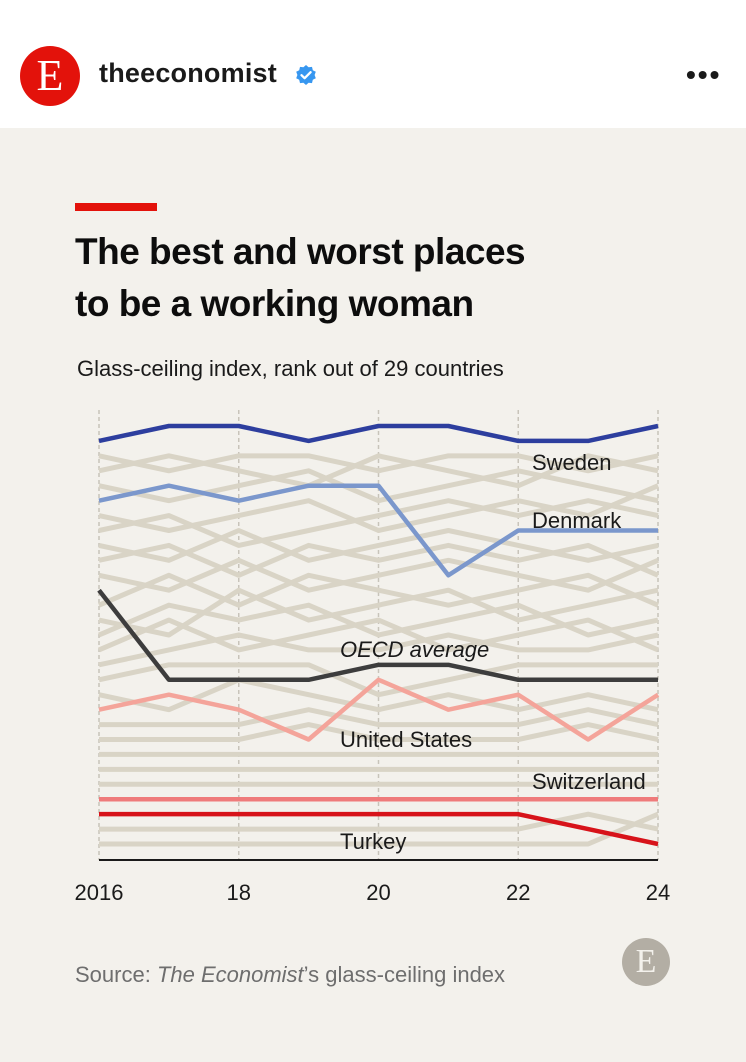 Image resolution: width=746 pixels, height=1062 pixels. What do you see at coordinates (518, 892) in the screenshot?
I see `x-tick-label: 22` at bounding box center [518, 892].